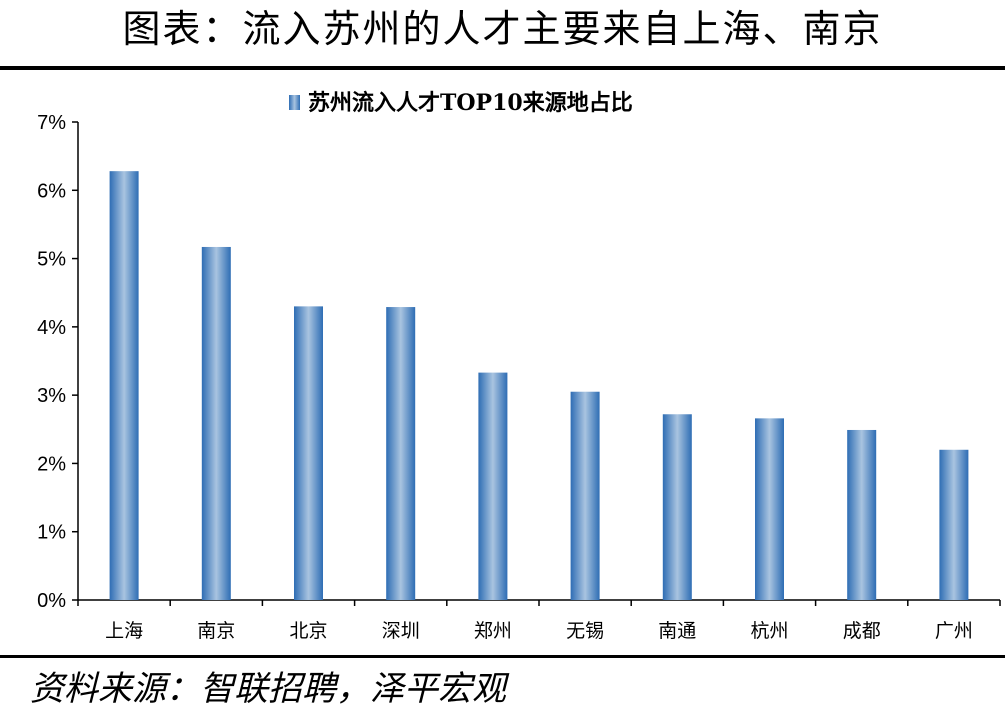 The image size is (1005, 724). What do you see at coordinates (502, 29) in the screenshot?
I see `figure-title: 图表：流入苏州的人才主要来自上海、南京` at bounding box center [502, 29].